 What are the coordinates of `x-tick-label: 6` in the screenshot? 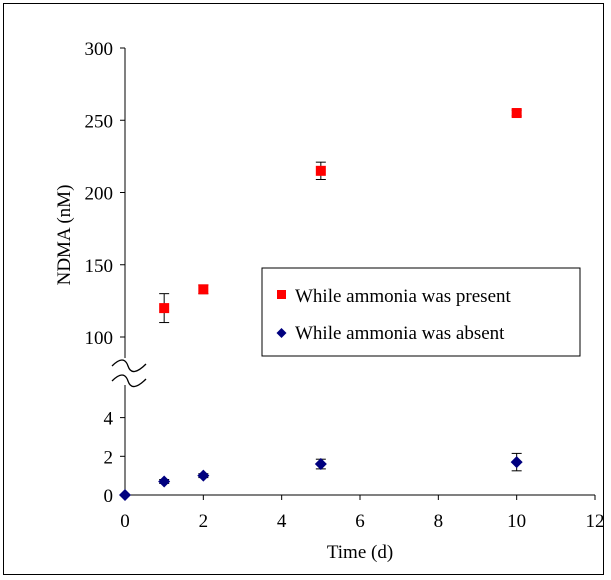 It's located at (360, 521).